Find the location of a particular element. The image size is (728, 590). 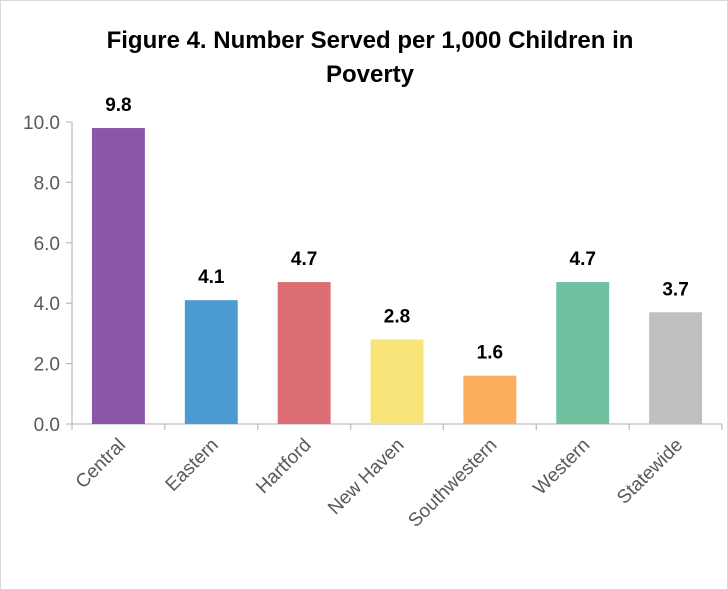

x-tick-label: Statewide is located at coordinates (650, 472).